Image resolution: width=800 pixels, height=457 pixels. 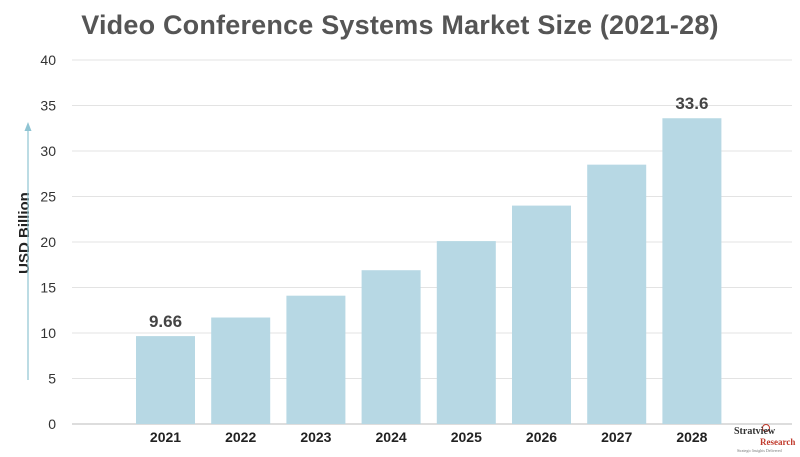 What do you see at coordinates (48, 333) in the screenshot?
I see `y-tick-label: 10` at bounding box center [48, 333].